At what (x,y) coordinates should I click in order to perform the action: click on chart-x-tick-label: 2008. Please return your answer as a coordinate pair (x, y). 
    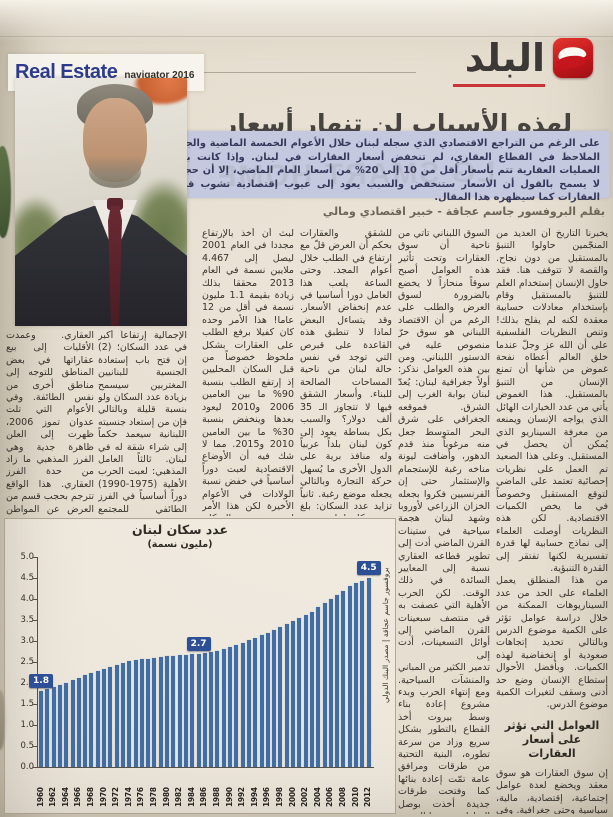
    Looking at the image, I should click on (342, 797).